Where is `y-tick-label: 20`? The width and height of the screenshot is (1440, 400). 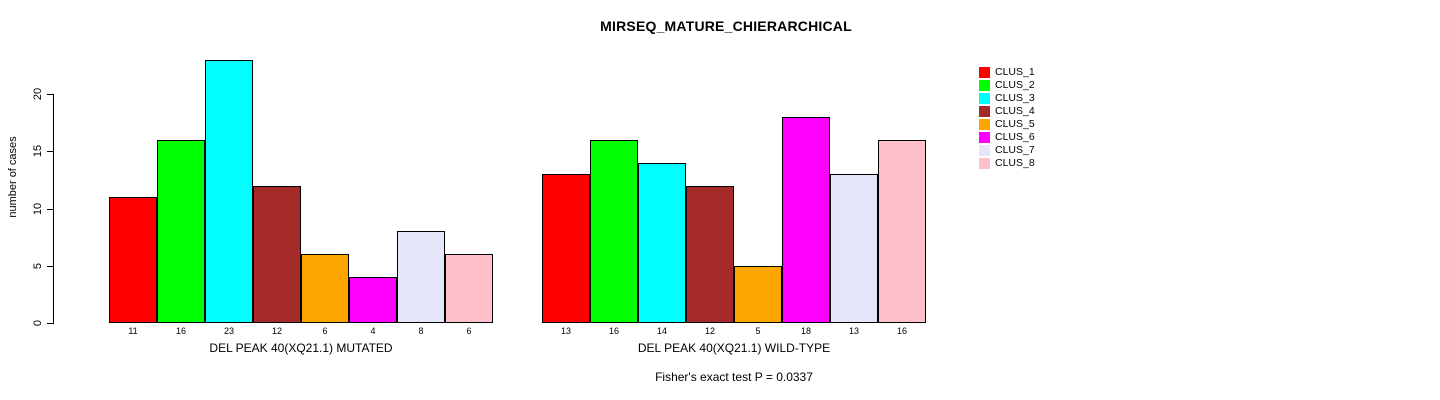
y-tick-label: 20 is located at coordinates (38, 94).